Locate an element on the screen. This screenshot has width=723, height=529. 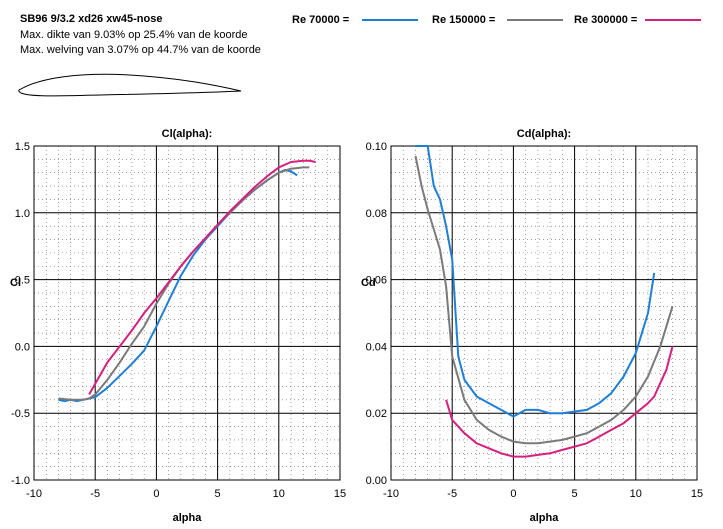
cd-y-tick-label: 0.00 is located at coordinates (376, 481).